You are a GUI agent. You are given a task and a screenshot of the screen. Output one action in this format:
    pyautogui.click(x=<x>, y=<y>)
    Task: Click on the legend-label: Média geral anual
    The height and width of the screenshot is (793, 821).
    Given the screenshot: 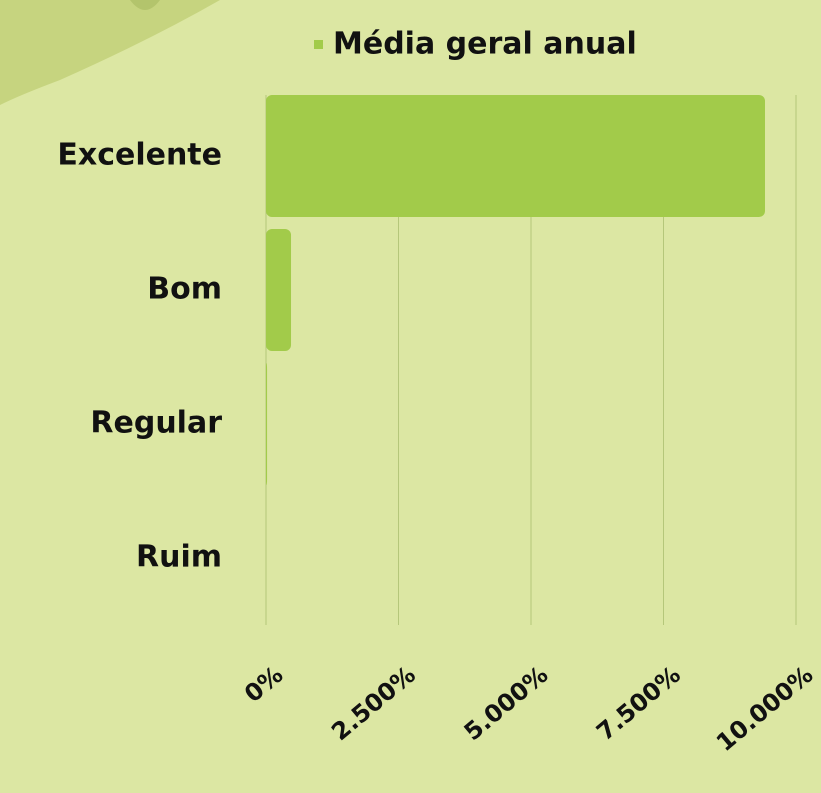 What is the action you would take?
    pyautogui.click(x=485, y=44)
    